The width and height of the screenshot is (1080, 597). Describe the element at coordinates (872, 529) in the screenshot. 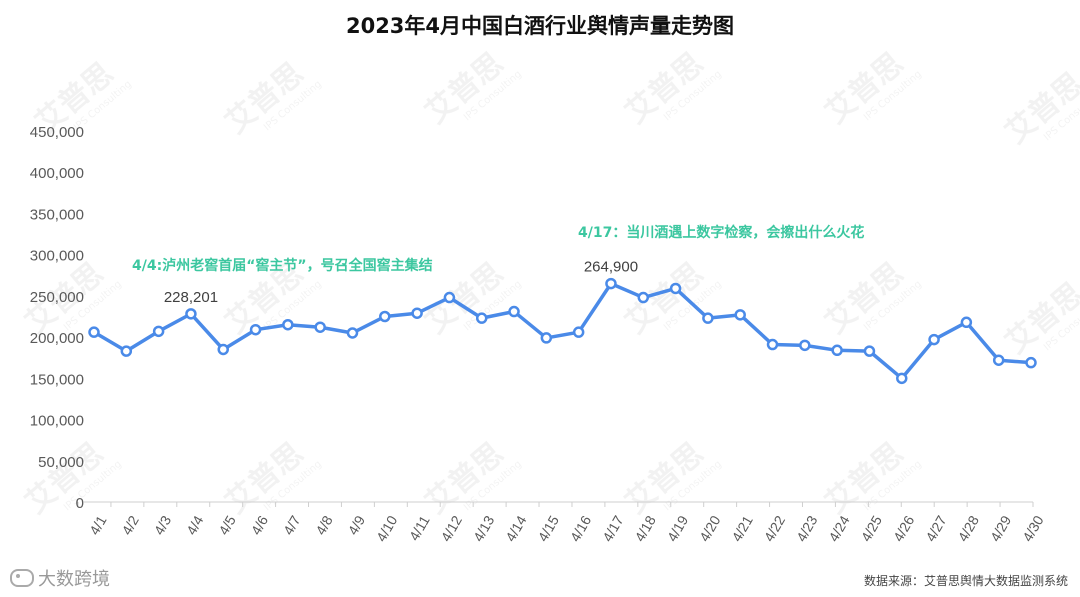

I see `x-tick-label: 4/25` at that location.